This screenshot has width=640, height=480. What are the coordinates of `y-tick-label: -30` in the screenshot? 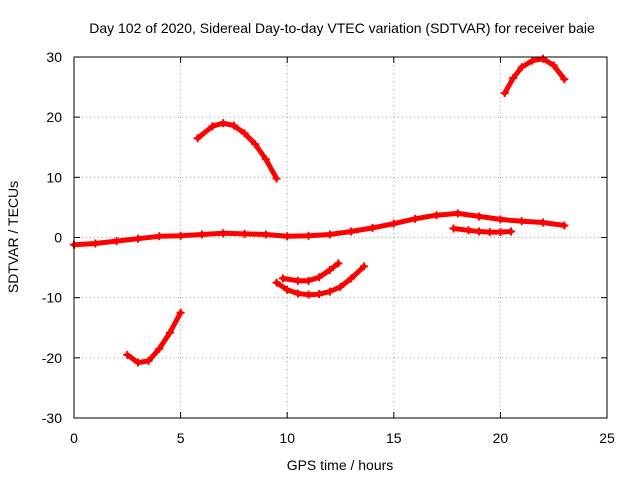 It's located at (52, 418).